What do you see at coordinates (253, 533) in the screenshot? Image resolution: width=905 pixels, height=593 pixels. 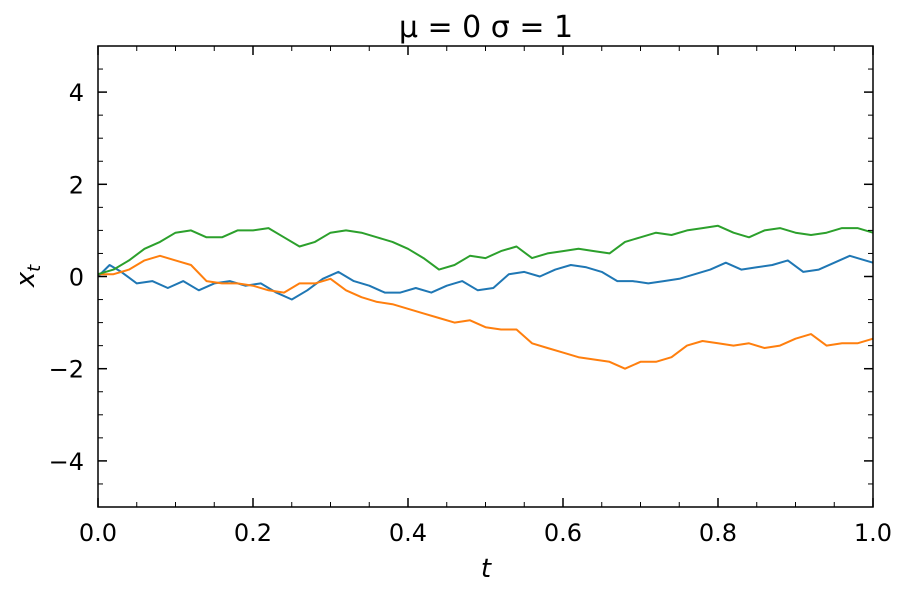 I see `x-tick-label: 0.2` at bounding box center [253, 533].